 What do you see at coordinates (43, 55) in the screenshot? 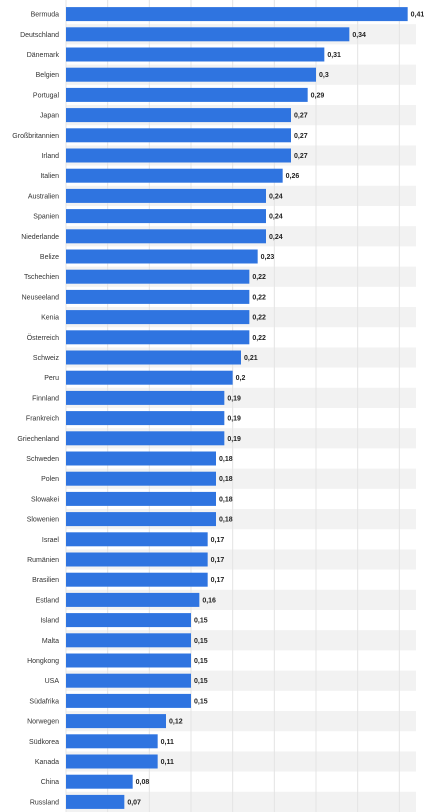
I see `category-label: Dänemark` at bounding box center [43, 55].